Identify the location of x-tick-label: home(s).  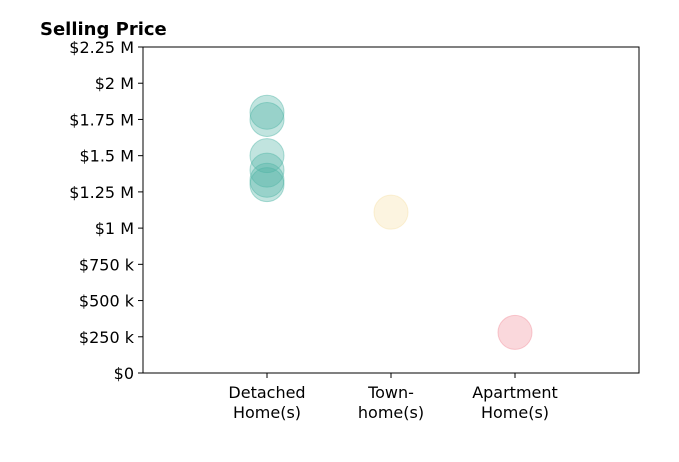
(391, 412).